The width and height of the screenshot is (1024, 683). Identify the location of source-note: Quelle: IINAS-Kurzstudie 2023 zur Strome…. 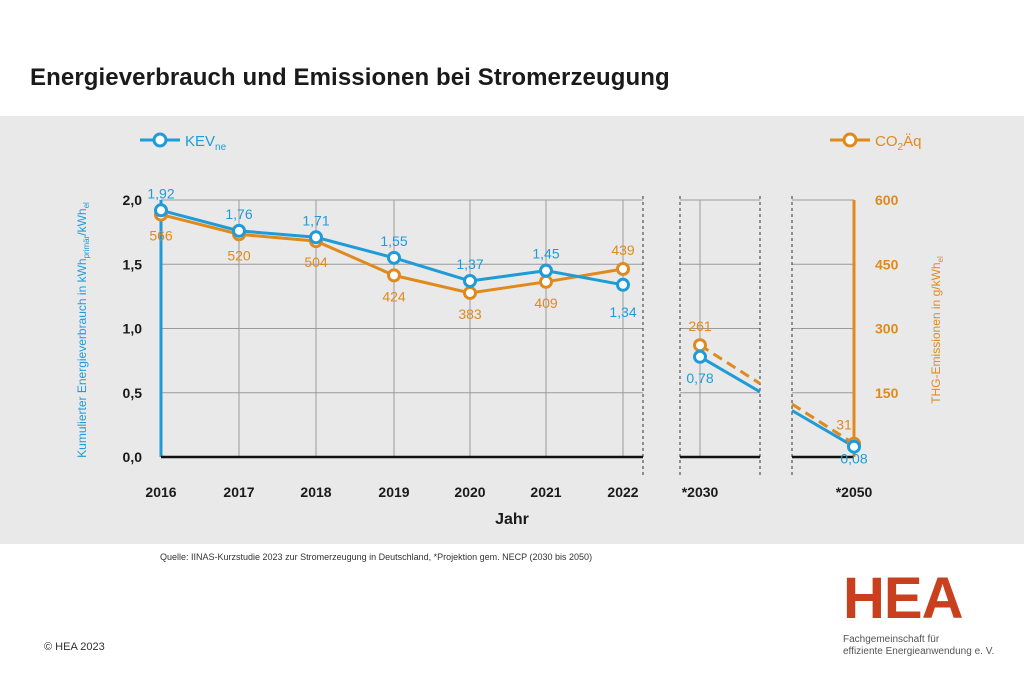
(376, 557).